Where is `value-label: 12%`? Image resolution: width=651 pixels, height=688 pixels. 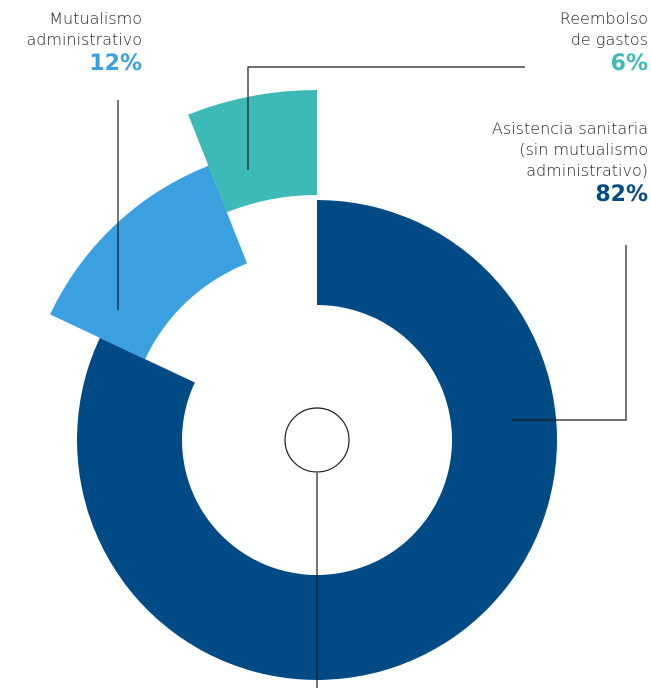
value-label: 12% is located at coordinates (115, 63).